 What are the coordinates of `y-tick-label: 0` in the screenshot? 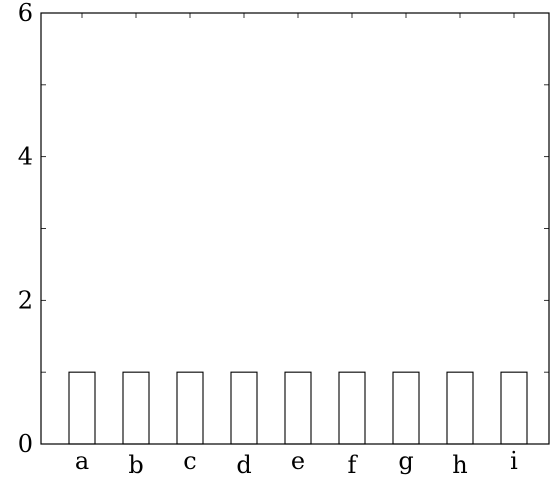 It's located at (25, 444).